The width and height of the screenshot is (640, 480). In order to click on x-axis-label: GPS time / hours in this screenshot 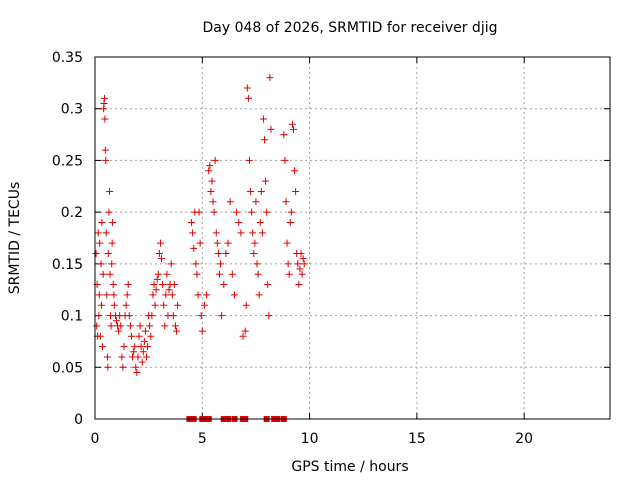, I will do `click(349, 467)`.